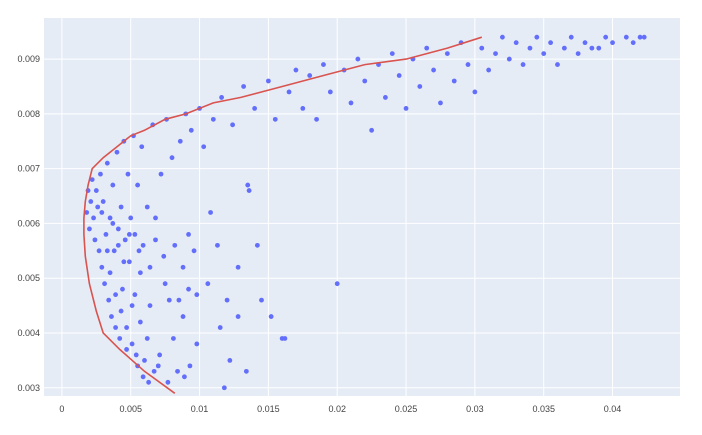 The image size is (702, 435). I want to click on y-tick-label: 0.006, so click(28, 223).